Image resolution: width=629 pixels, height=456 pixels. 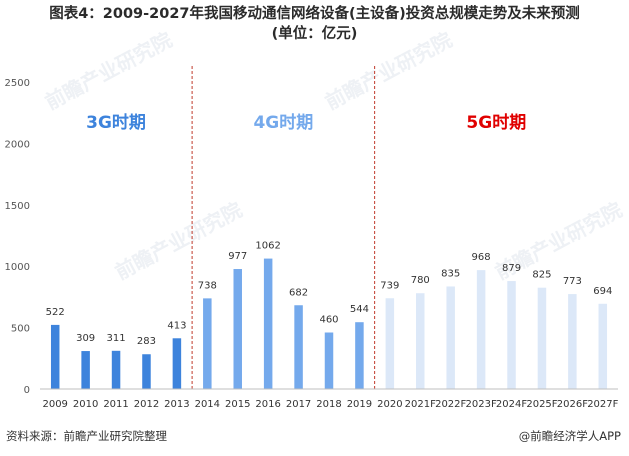 What do you see at coordinates (116, 338) in the screenshot?
I see `bar-value-label: 311` at bounding box center [116, 338].